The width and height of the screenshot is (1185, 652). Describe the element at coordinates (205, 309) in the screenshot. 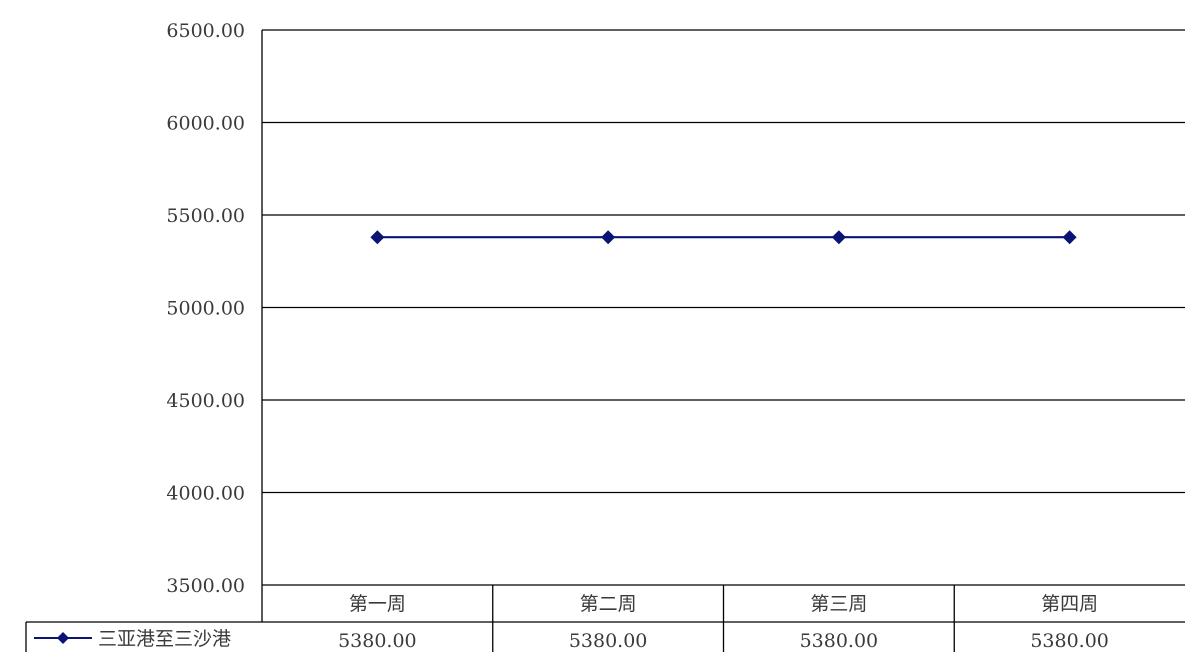

I see `y-tick-label: 5000.00` at that location.